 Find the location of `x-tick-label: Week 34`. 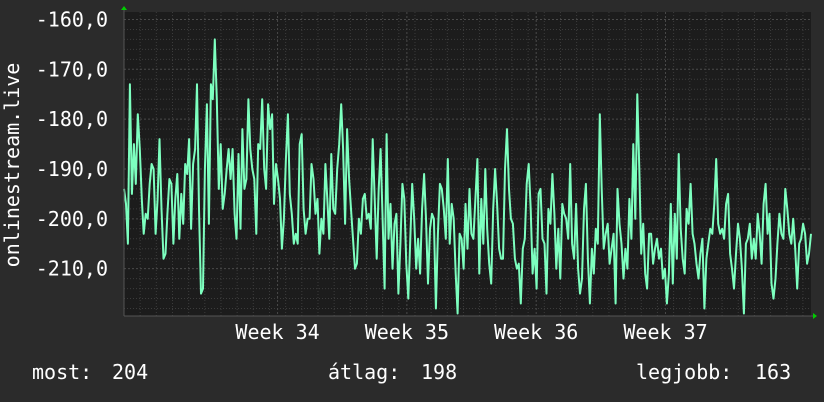

x-tick-label: Week 34 is located at coordinates (277, 332).